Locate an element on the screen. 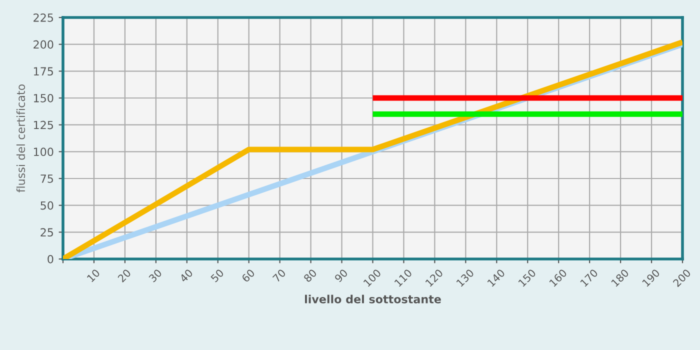  x-tick-label: 160 is located at coordinates (558, 277).